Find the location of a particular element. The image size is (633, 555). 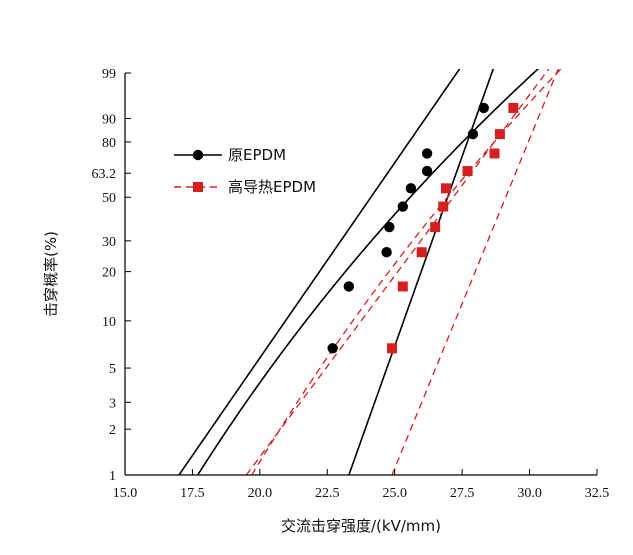

legend-marker-square is located at coordinates (198, 187).